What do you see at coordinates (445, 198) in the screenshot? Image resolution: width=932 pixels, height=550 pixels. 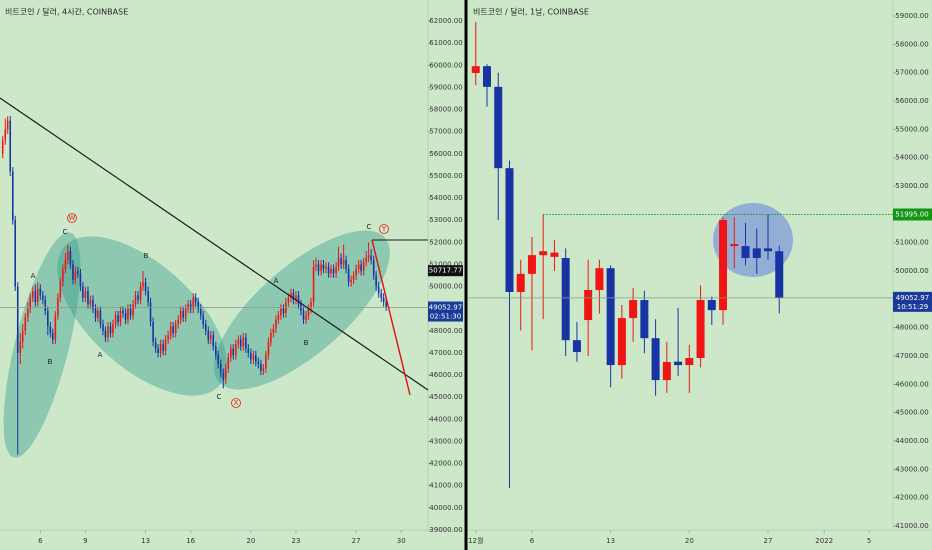 I see `y-tick-label: 54000.00` at bounding box center [445, 198].